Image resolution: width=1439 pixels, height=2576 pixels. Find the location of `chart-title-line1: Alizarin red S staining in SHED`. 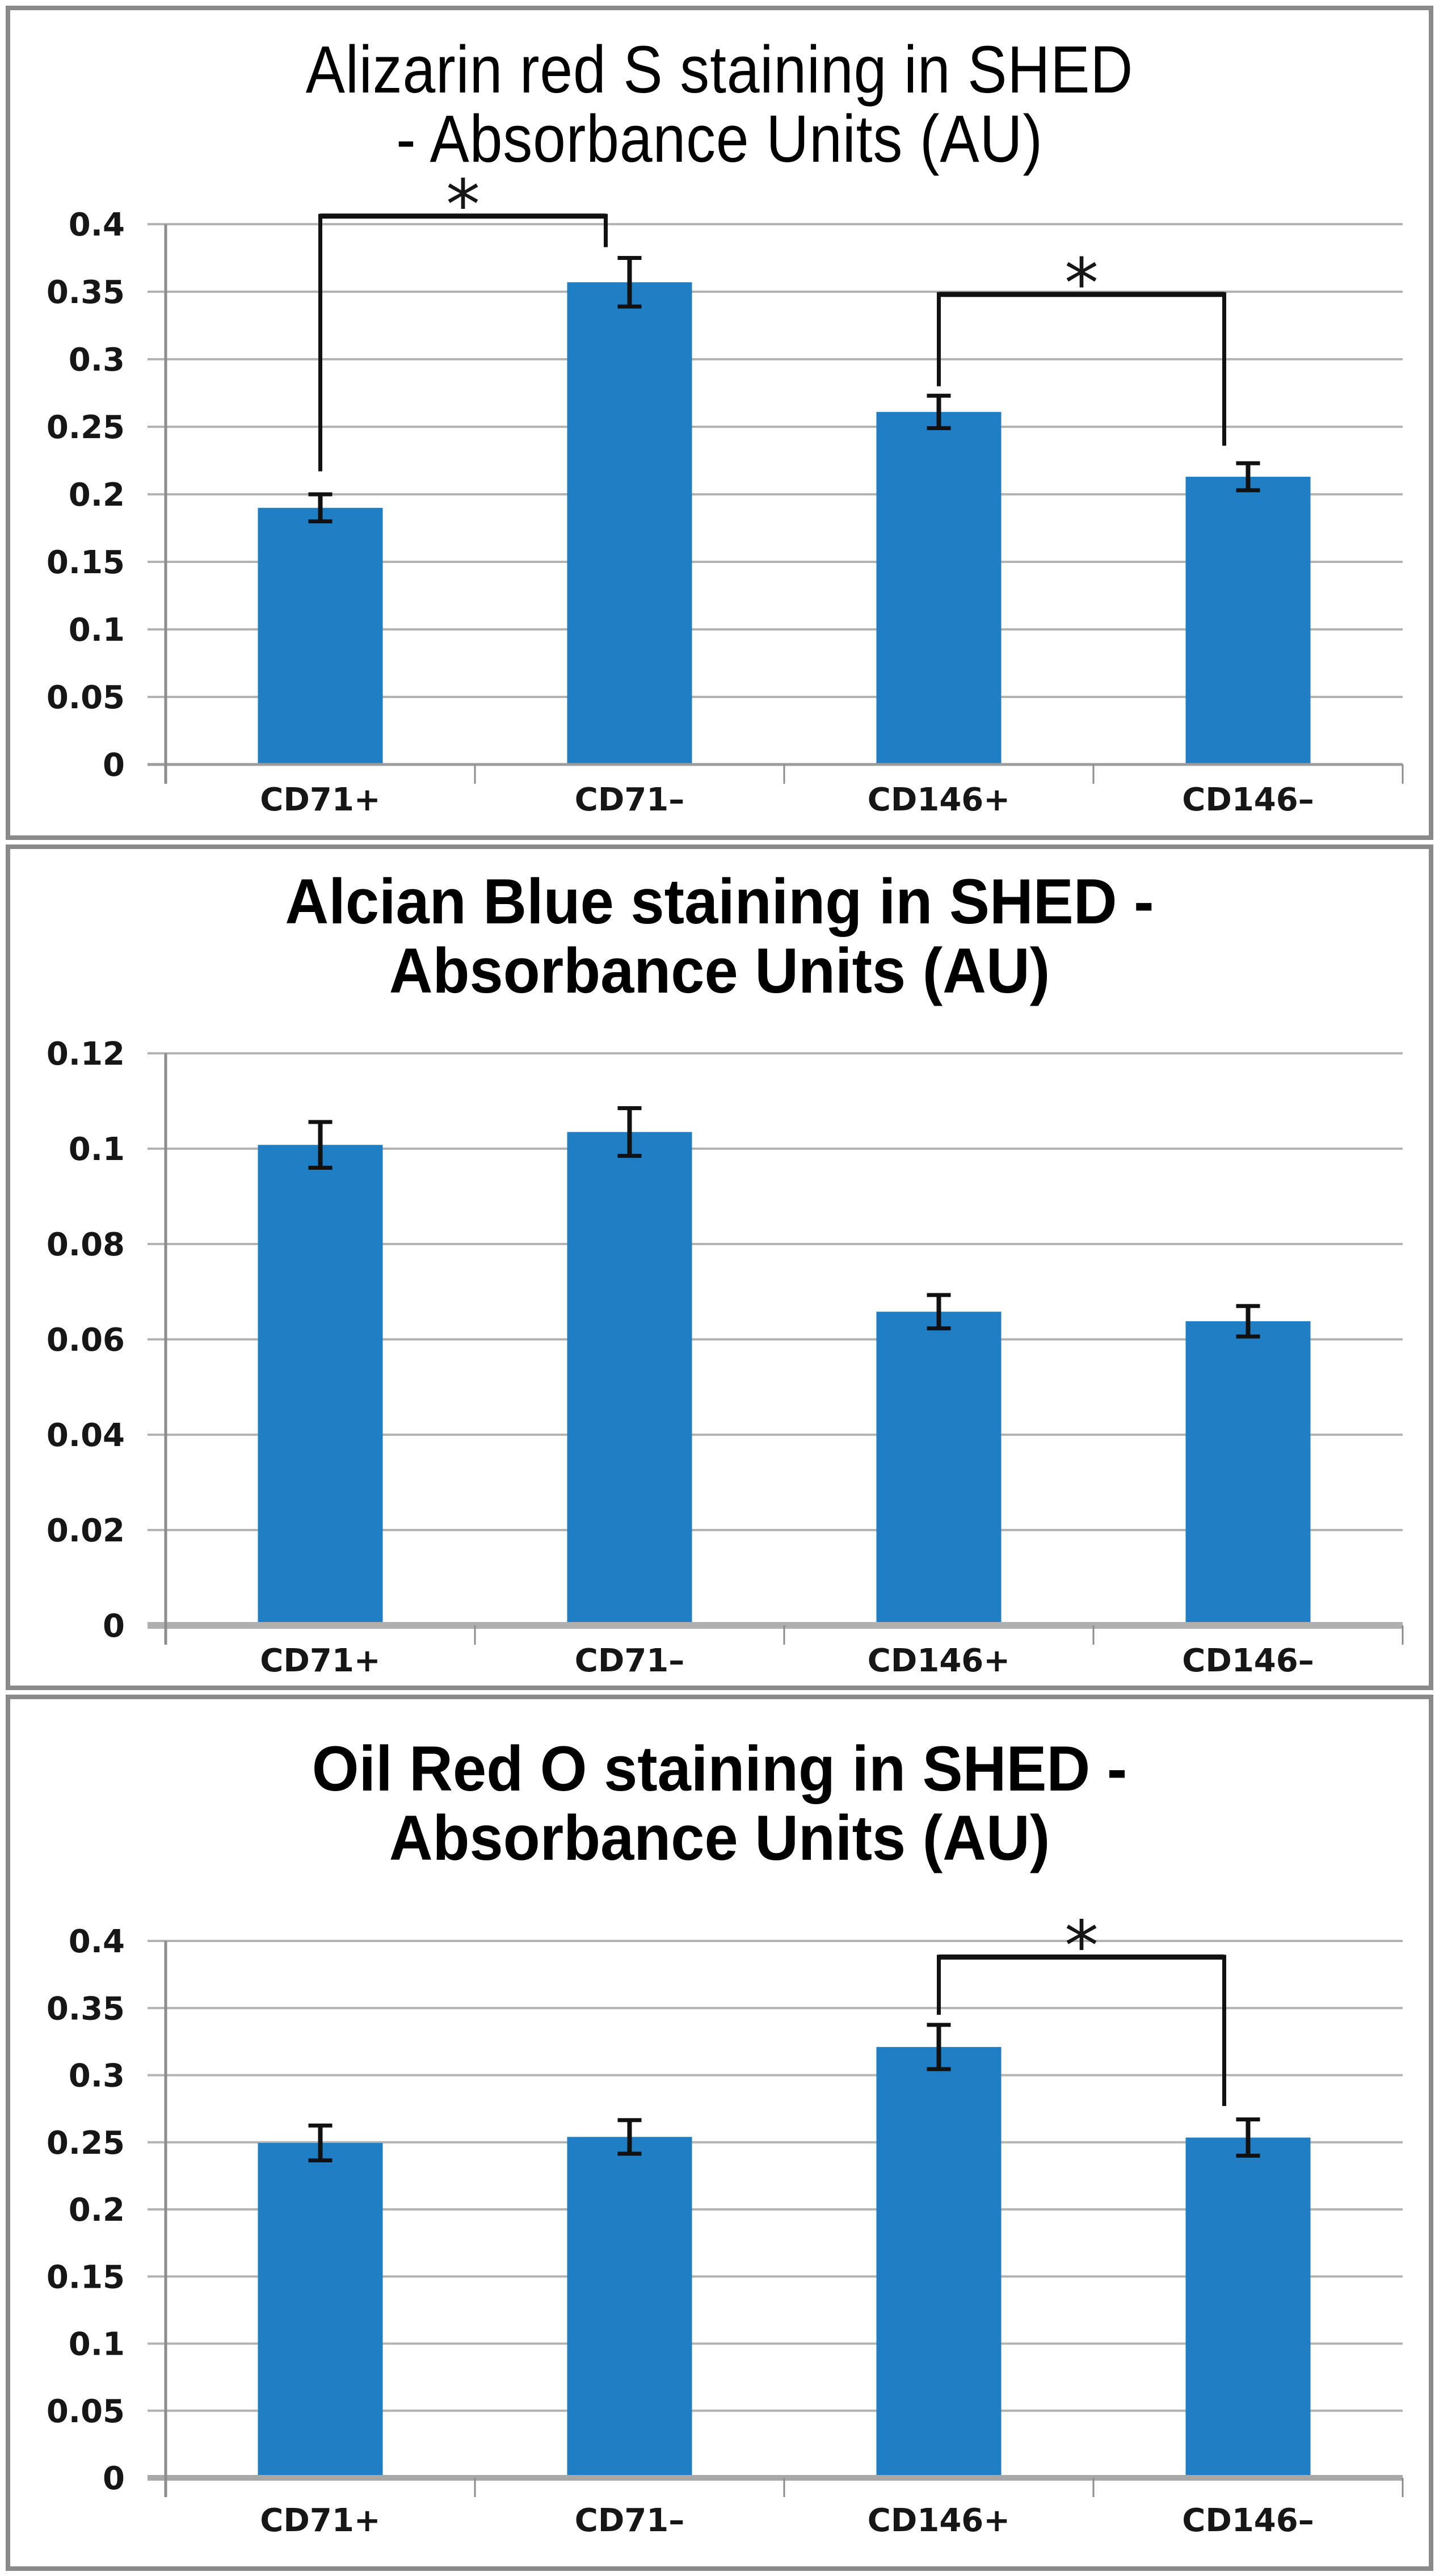

chart-title-line1: Alizarin red S staining in SHED is located at coordinates (719, 69).